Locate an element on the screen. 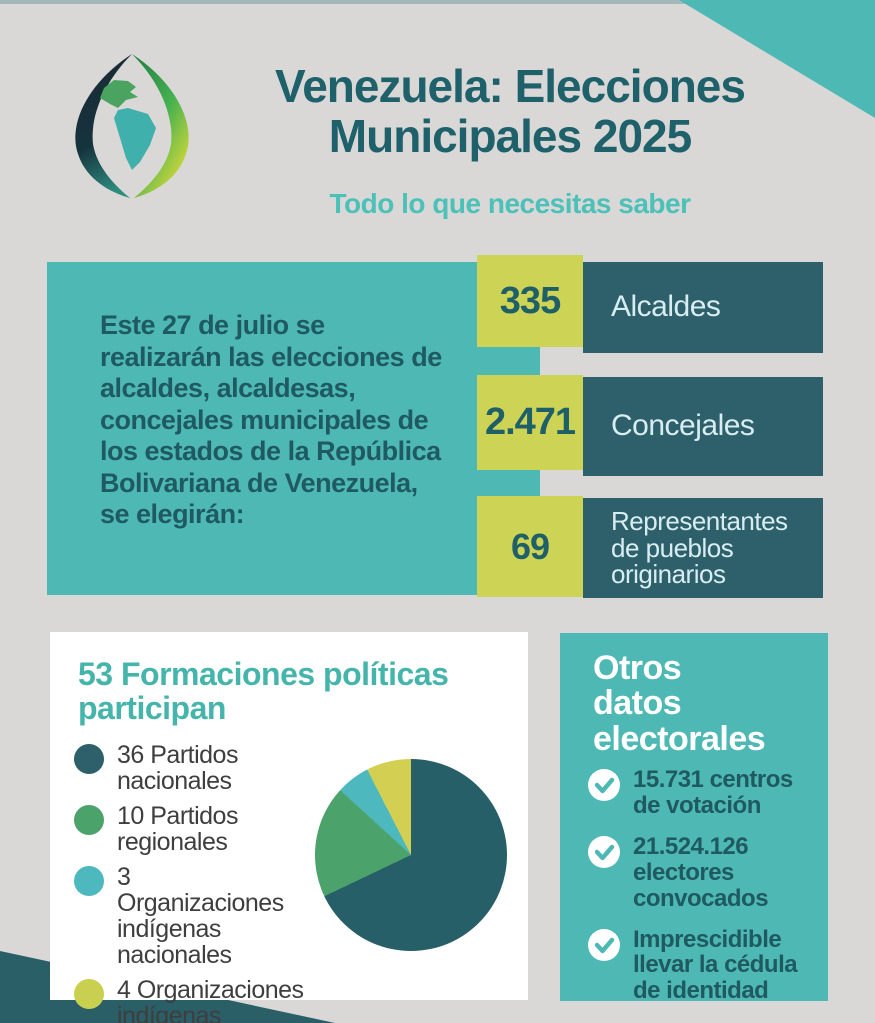 This screenshot has height=1023, width=875. stat-label-alcaldes: Alcaldes is located at coordinates (703, 307).